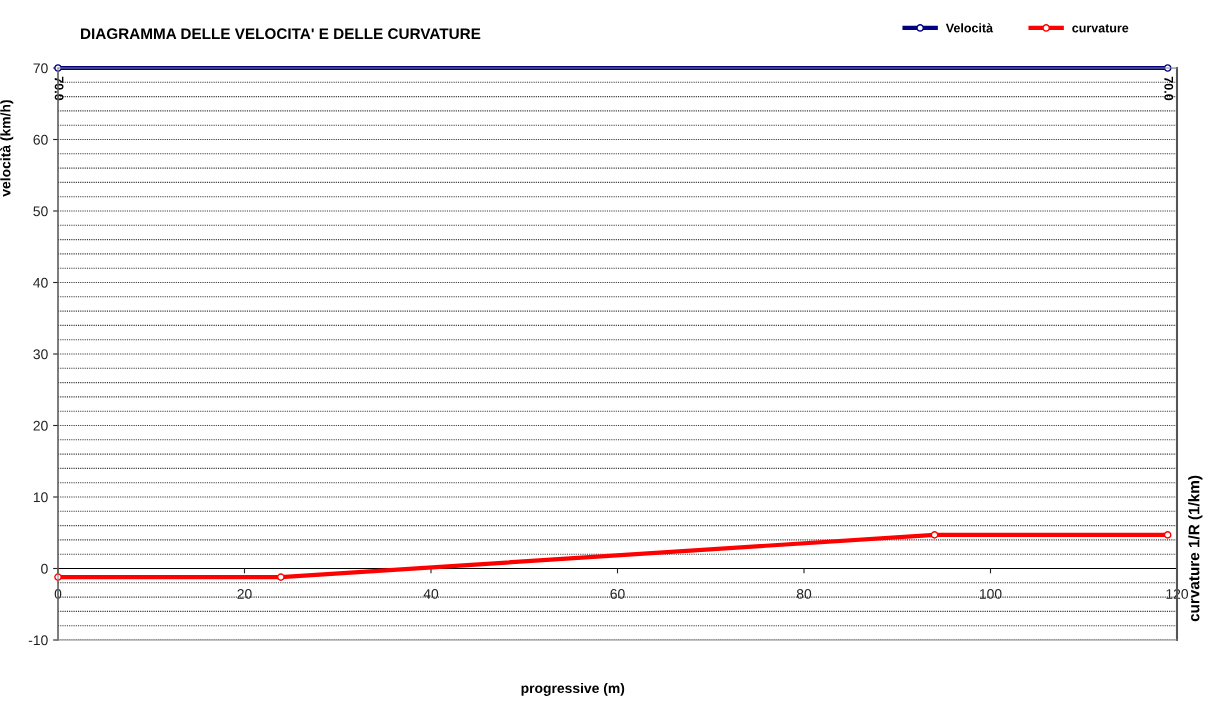 Image resolution: width=1209 pixels, height=704 pixels. What do you see at coordinates (969, 28) in the screenshot?
I see `legend-label: Velocità` at bounding box center [969, 28].